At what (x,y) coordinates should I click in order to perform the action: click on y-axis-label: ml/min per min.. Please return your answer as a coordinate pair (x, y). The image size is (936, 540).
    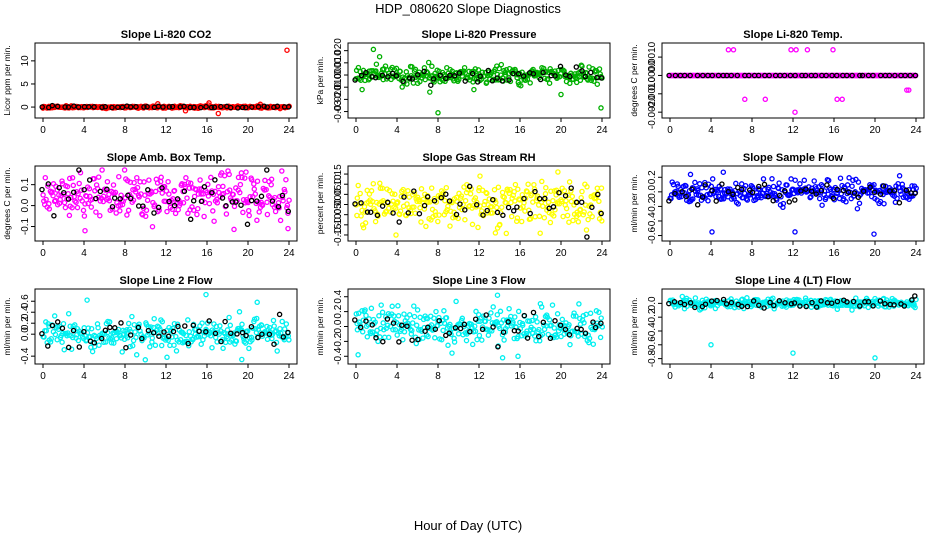
    Looking at the image, I should click on (7, 326).